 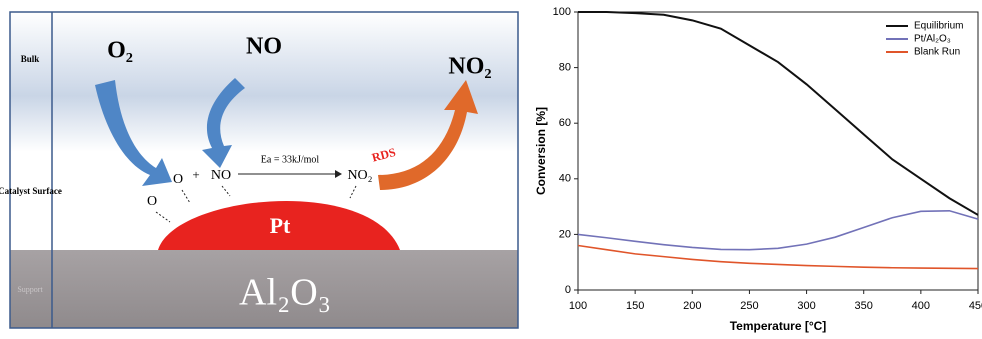 I want to click on layer-label: Bulk, so click(x=30, y=59).